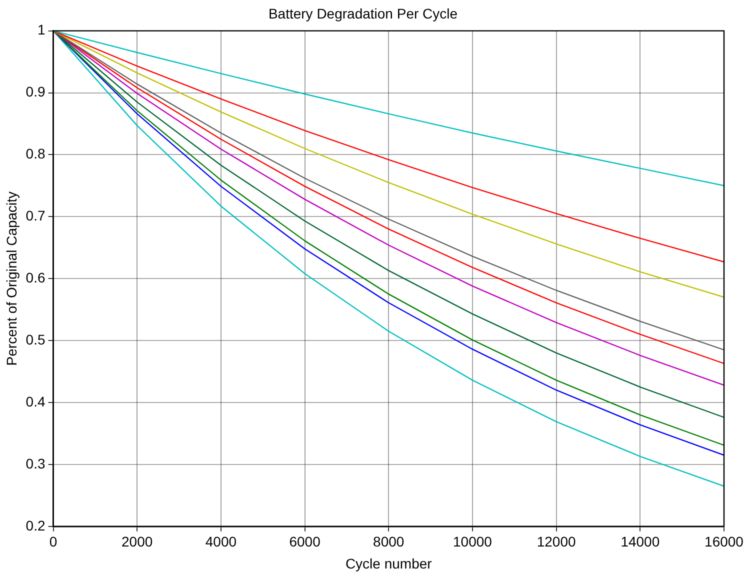 The width and height of the screenshot is (748, 575). What do you see at coordinates (388, 563) in the screenshot?
I see `x-axis-title: Cycle number` at bounding box center [388, 563].